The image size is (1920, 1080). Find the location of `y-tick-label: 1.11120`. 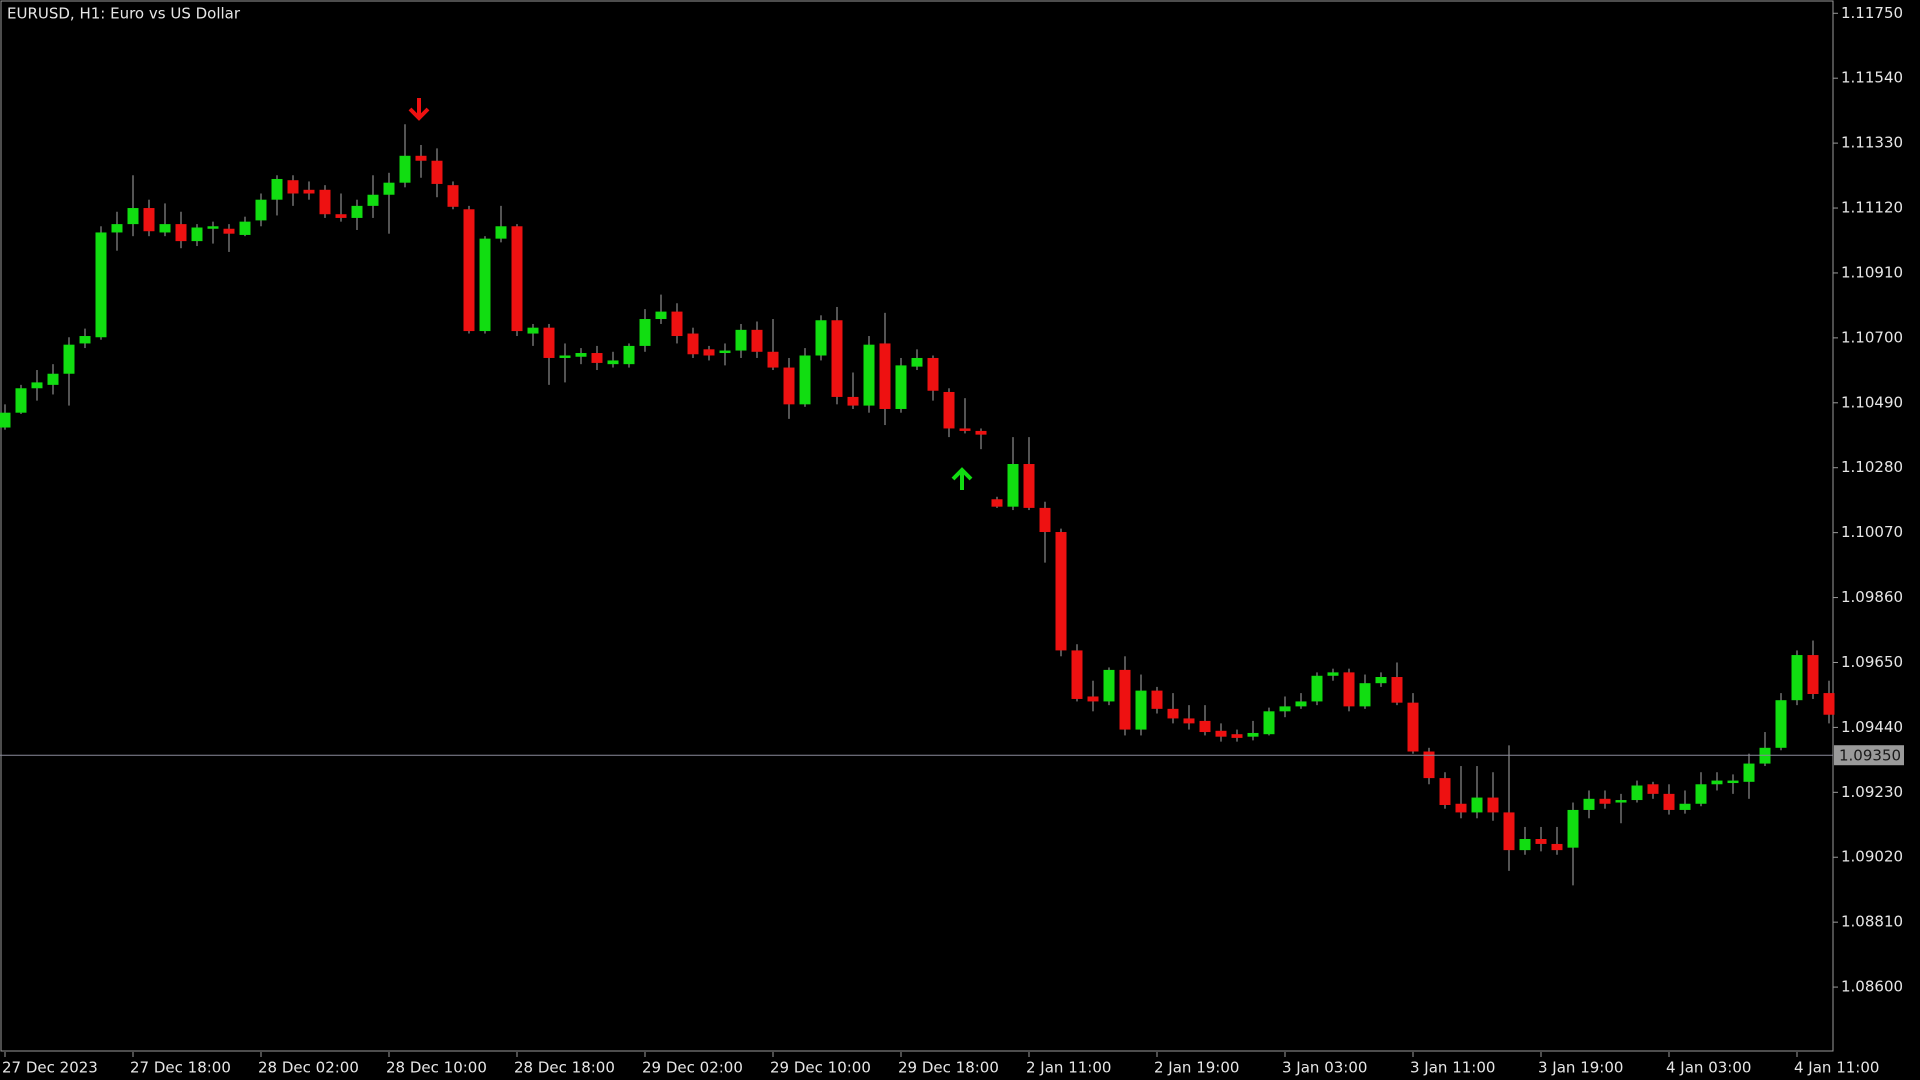

y-tick-label: 1.11120 is located at coordinates (1872, 208).